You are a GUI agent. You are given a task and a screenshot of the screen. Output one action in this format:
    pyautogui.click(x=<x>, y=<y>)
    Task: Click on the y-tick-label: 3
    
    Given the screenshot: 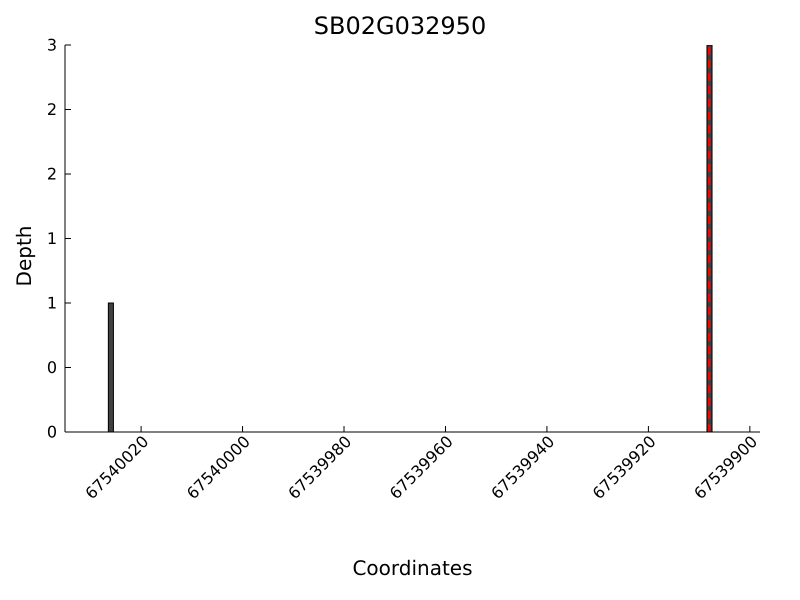 What is the action you would take?
    pyautogui.click(x=51, y=45)
    